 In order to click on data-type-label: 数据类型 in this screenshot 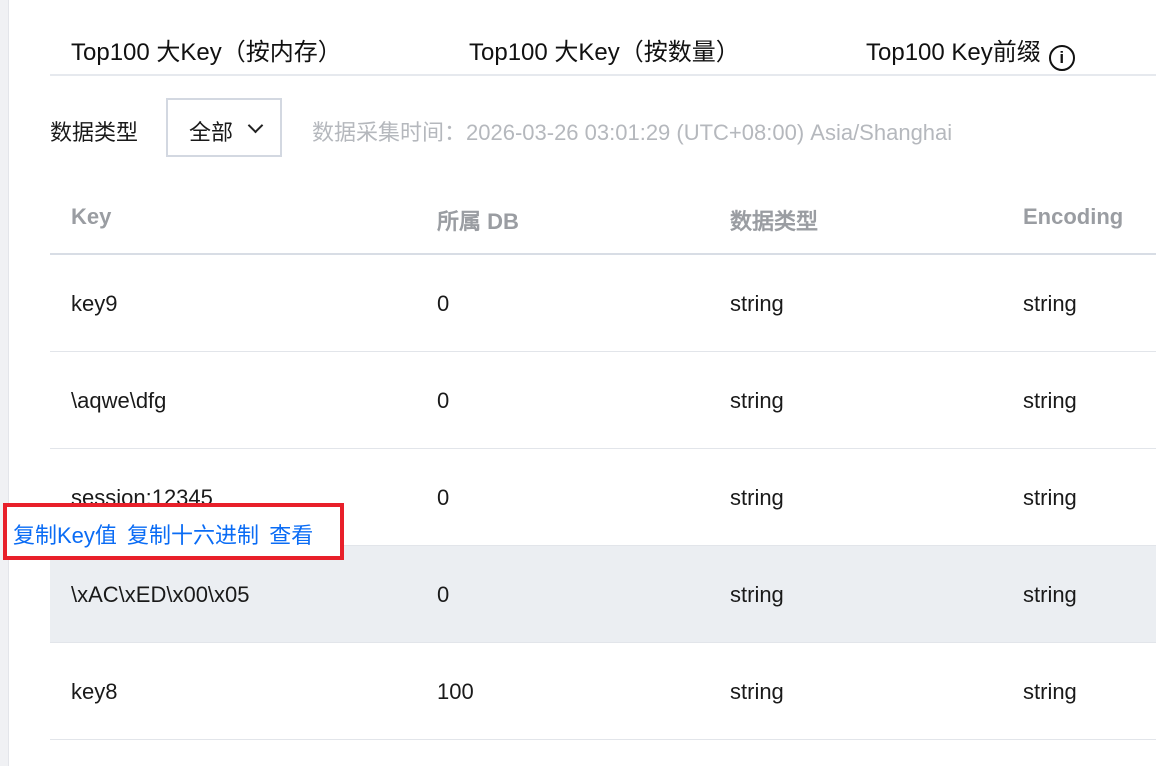, I will do `click(94, 132)`.